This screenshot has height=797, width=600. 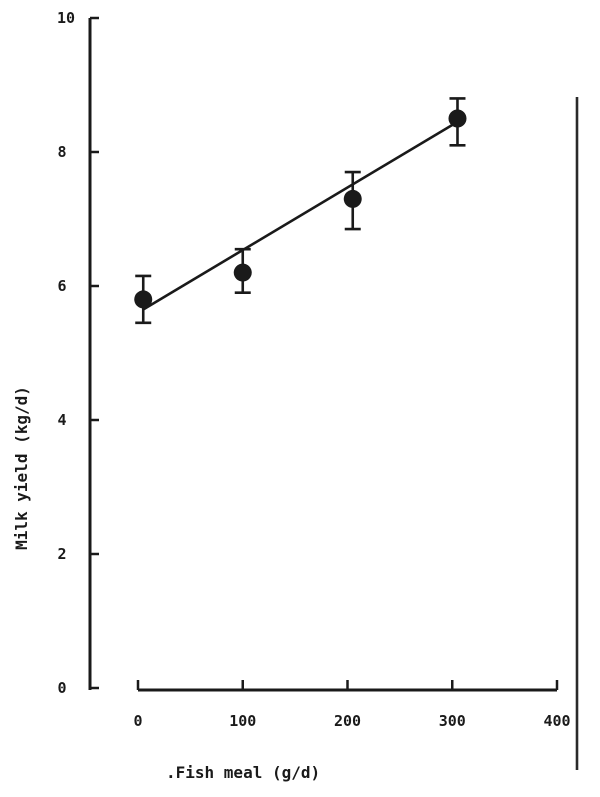 What do you see at coordinates (61, 420) in the screenshot?
I see `y-tick-label: 4` at bounding box center [61, 420].